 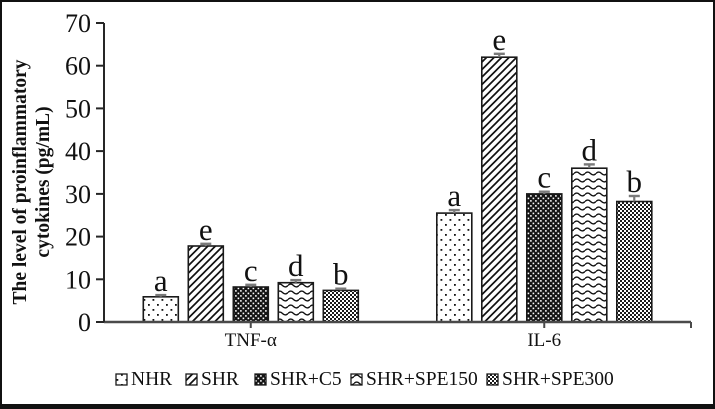 I want to click on legend-swatch-SHR+C5, so click(x=260, y=379).